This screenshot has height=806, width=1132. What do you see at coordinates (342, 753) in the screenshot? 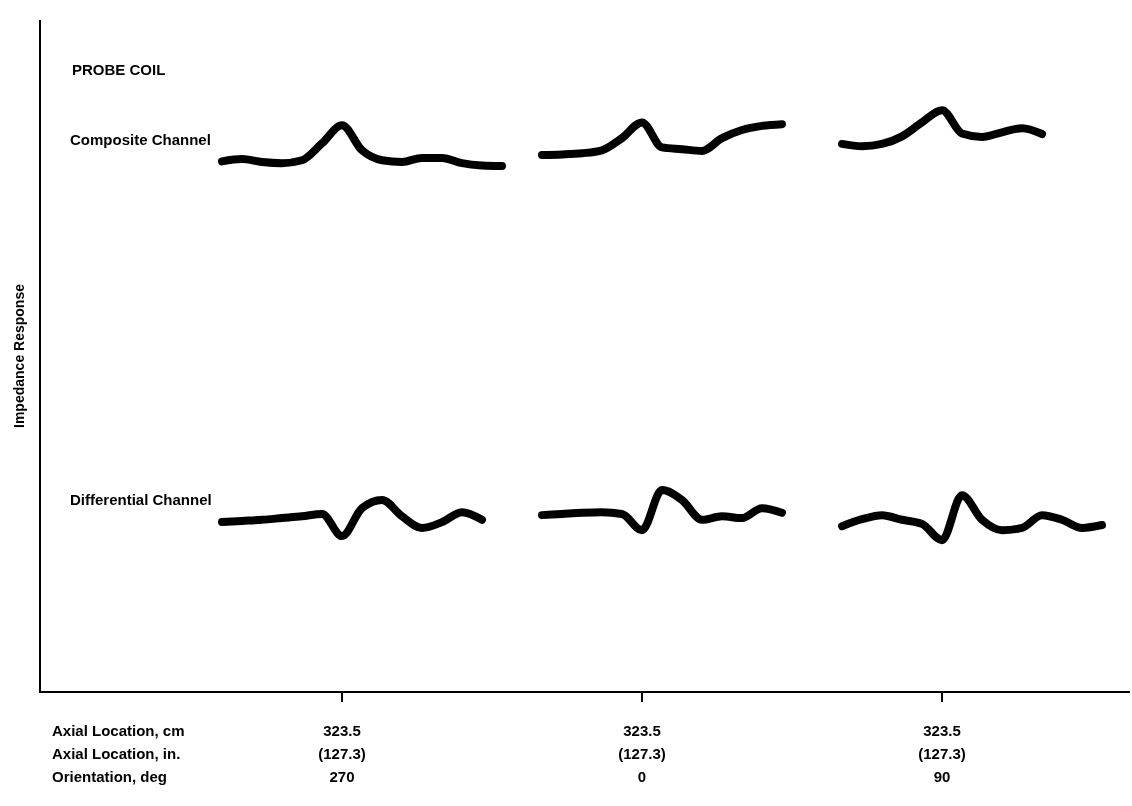
I see `x-tick-label: 323.5 (127.3) 270` at bounding box center [342, 753].